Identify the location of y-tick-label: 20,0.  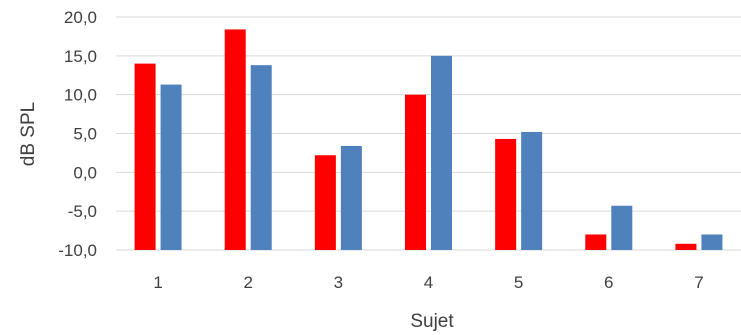
(80, 17).